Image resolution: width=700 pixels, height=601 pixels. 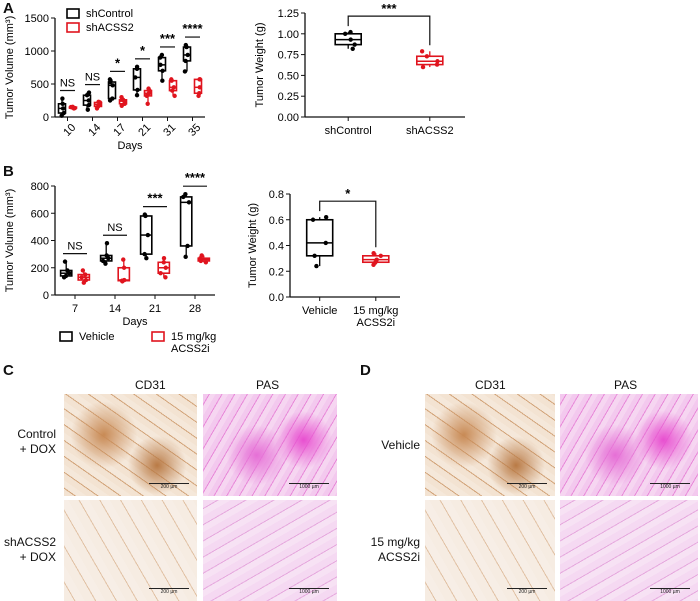 What do you see at coordinates (276, 272) in the screenshot?
I see `y-tick-label: 0.2` at bounding box center [276, 272].